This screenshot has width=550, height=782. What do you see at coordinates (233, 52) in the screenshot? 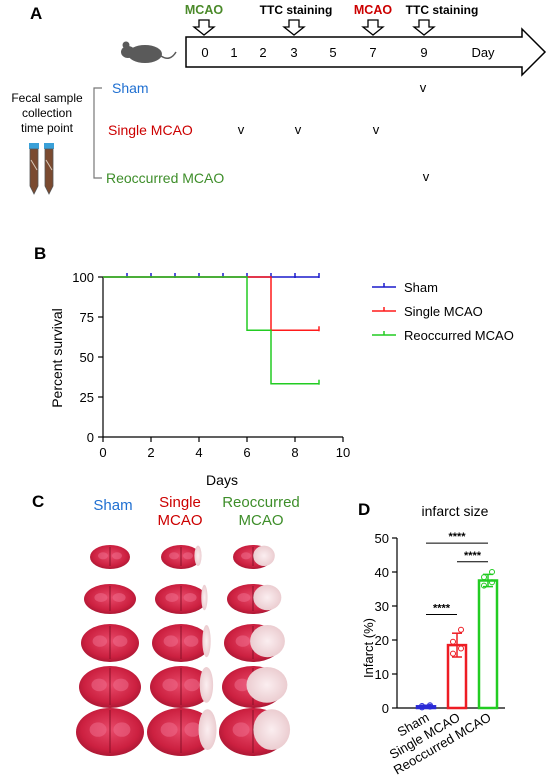
I see `day-label: 1` at bounding box center [233, 52].